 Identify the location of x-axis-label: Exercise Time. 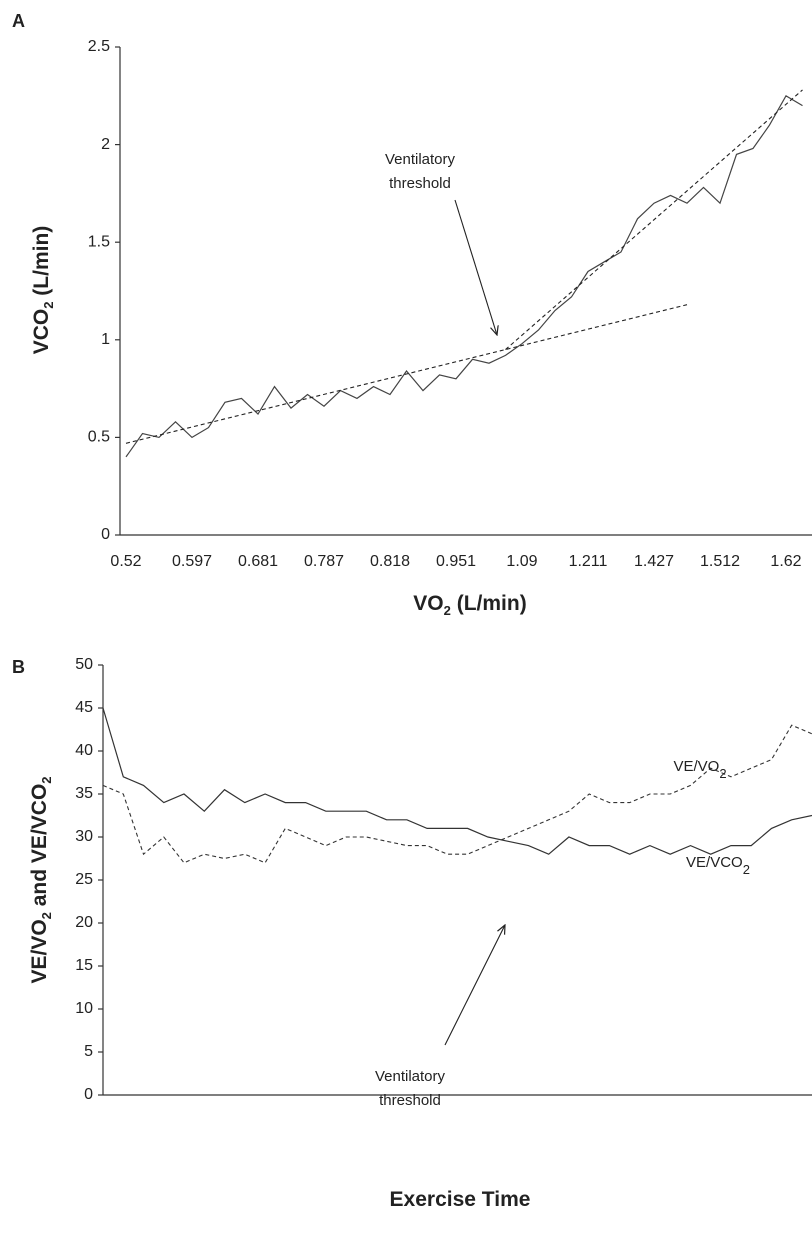
(460, 1199).